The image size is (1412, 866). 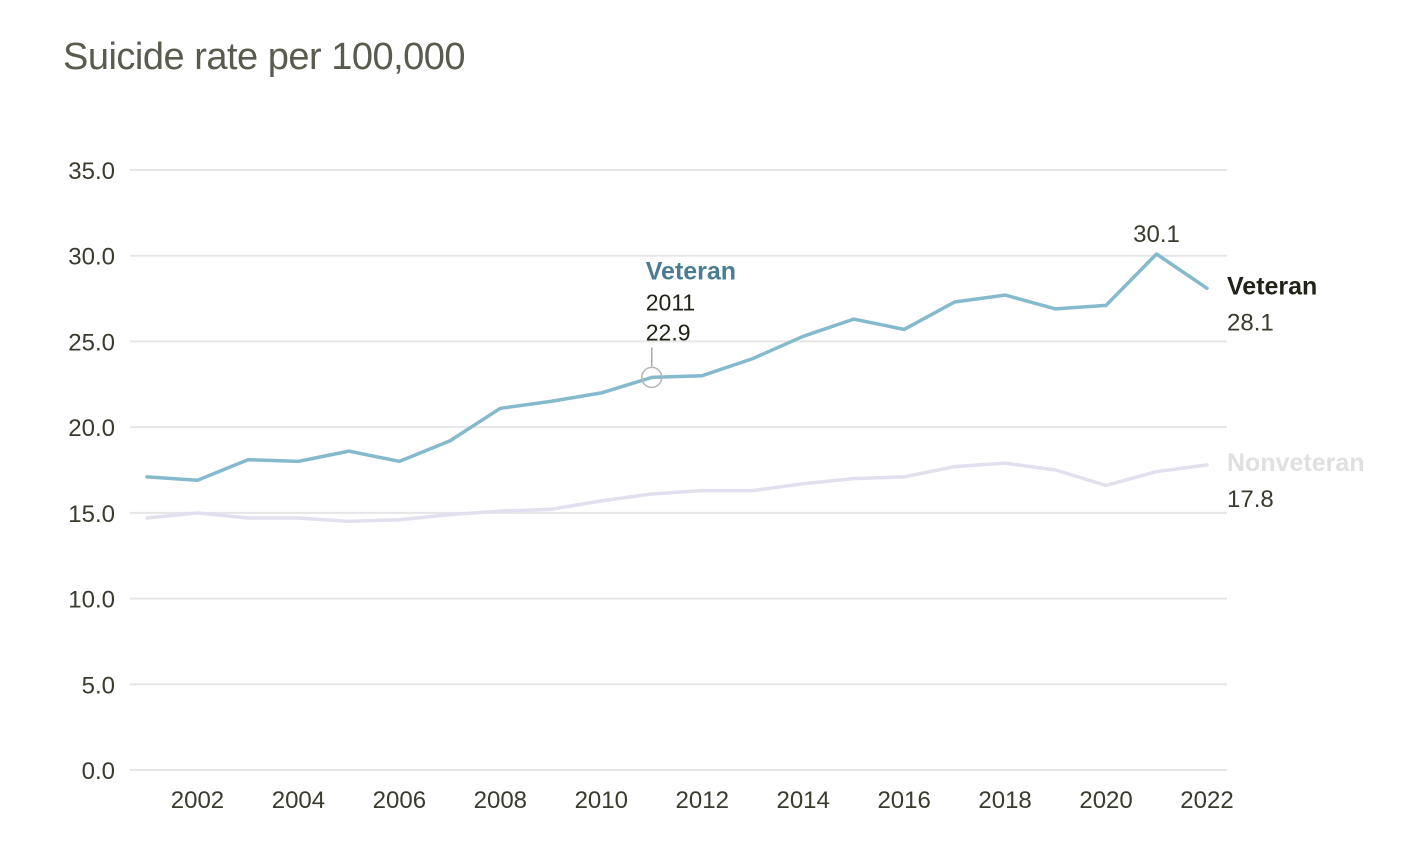 What do you see at coordinates (1250, 499) in the screenshot?
I see `legend-value-nonveteran: 17.8` at bounding box center [1250, 499].